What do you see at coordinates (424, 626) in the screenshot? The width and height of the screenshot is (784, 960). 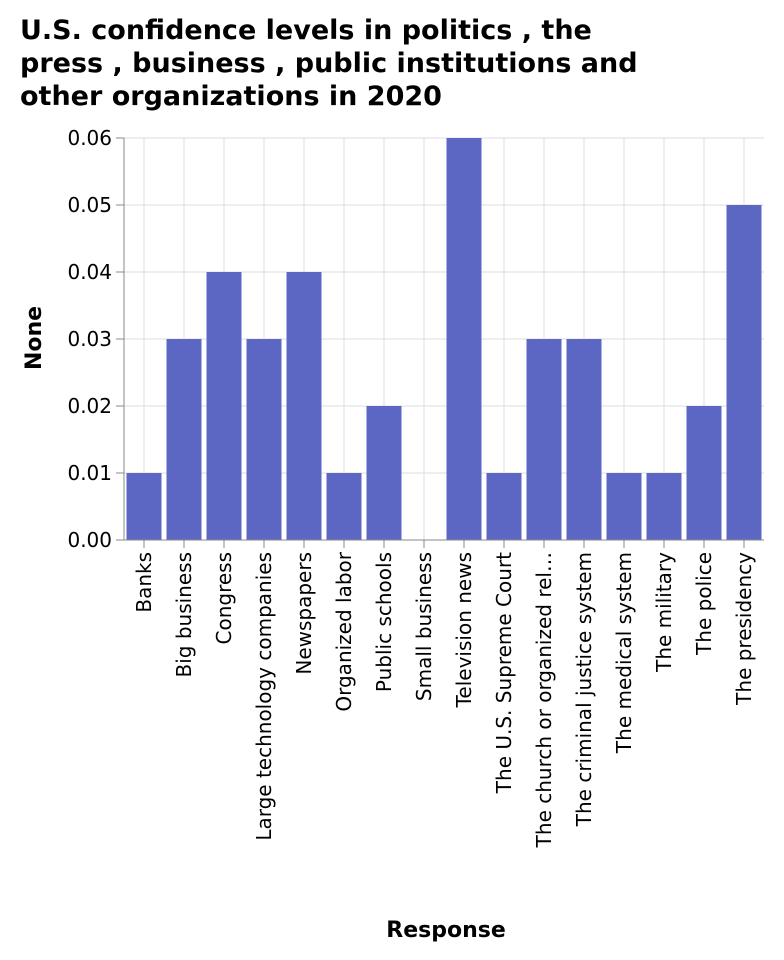 I see `x-tick-label: Small business` at bounding box center [424, 626].